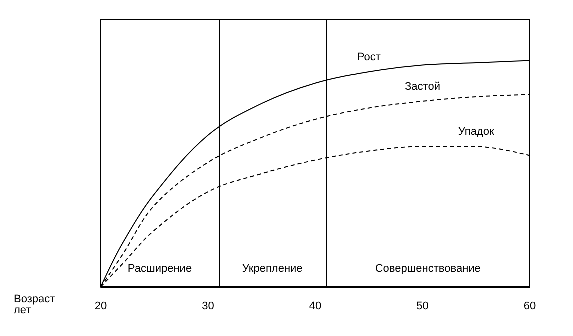  Describe the element at coordinates (428, 268) in the screenshot. I see `annotation: Совершенствование` at that location.